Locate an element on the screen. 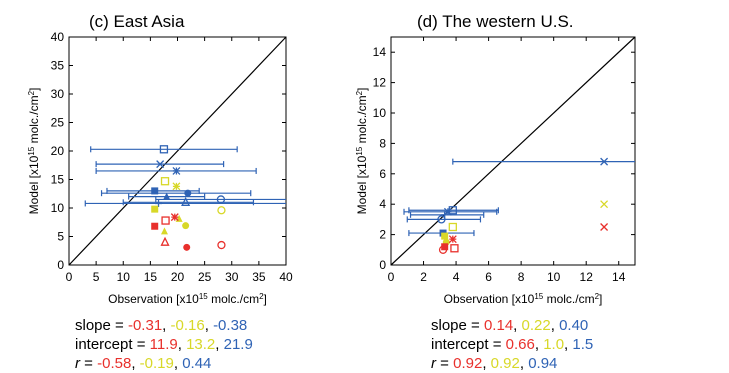  x-tick-label: 0 is located at coordinates (69, 277).